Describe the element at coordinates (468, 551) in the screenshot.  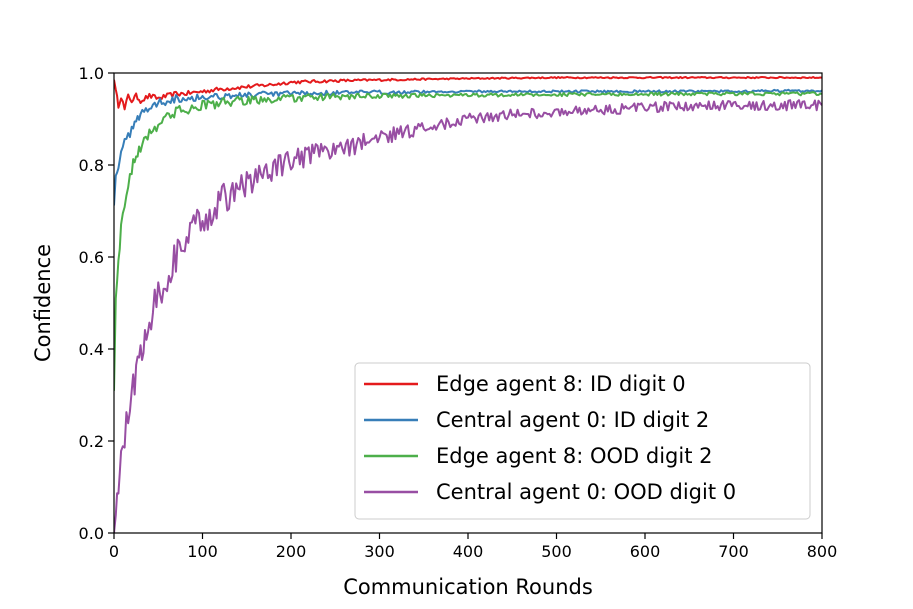
I see `x-tick-label: 400` at that location.